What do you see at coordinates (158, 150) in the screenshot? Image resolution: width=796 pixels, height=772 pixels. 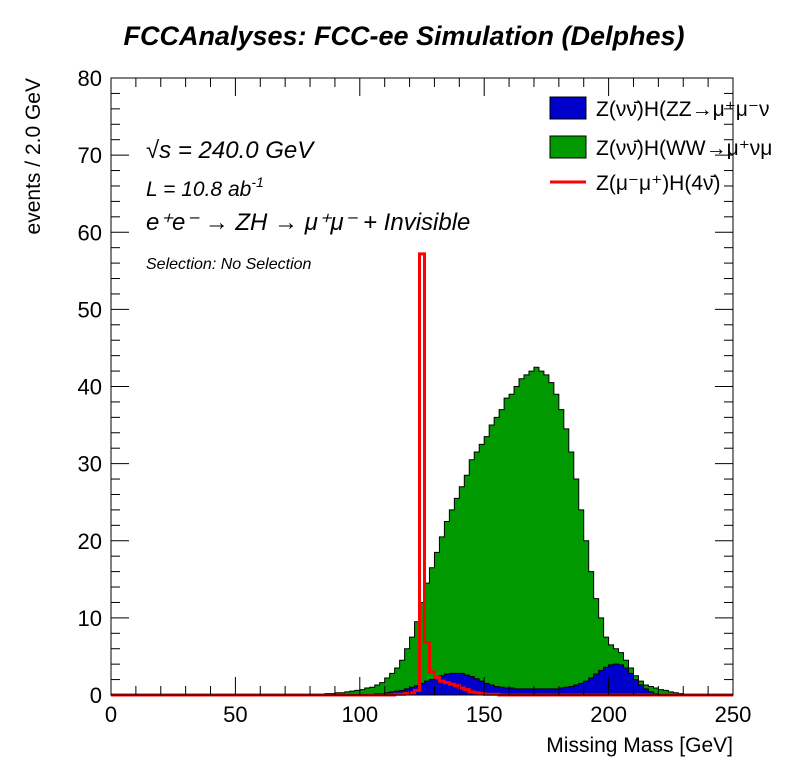 I see `sqrt-s-symbol: √s` at bounding box center [158, 150].